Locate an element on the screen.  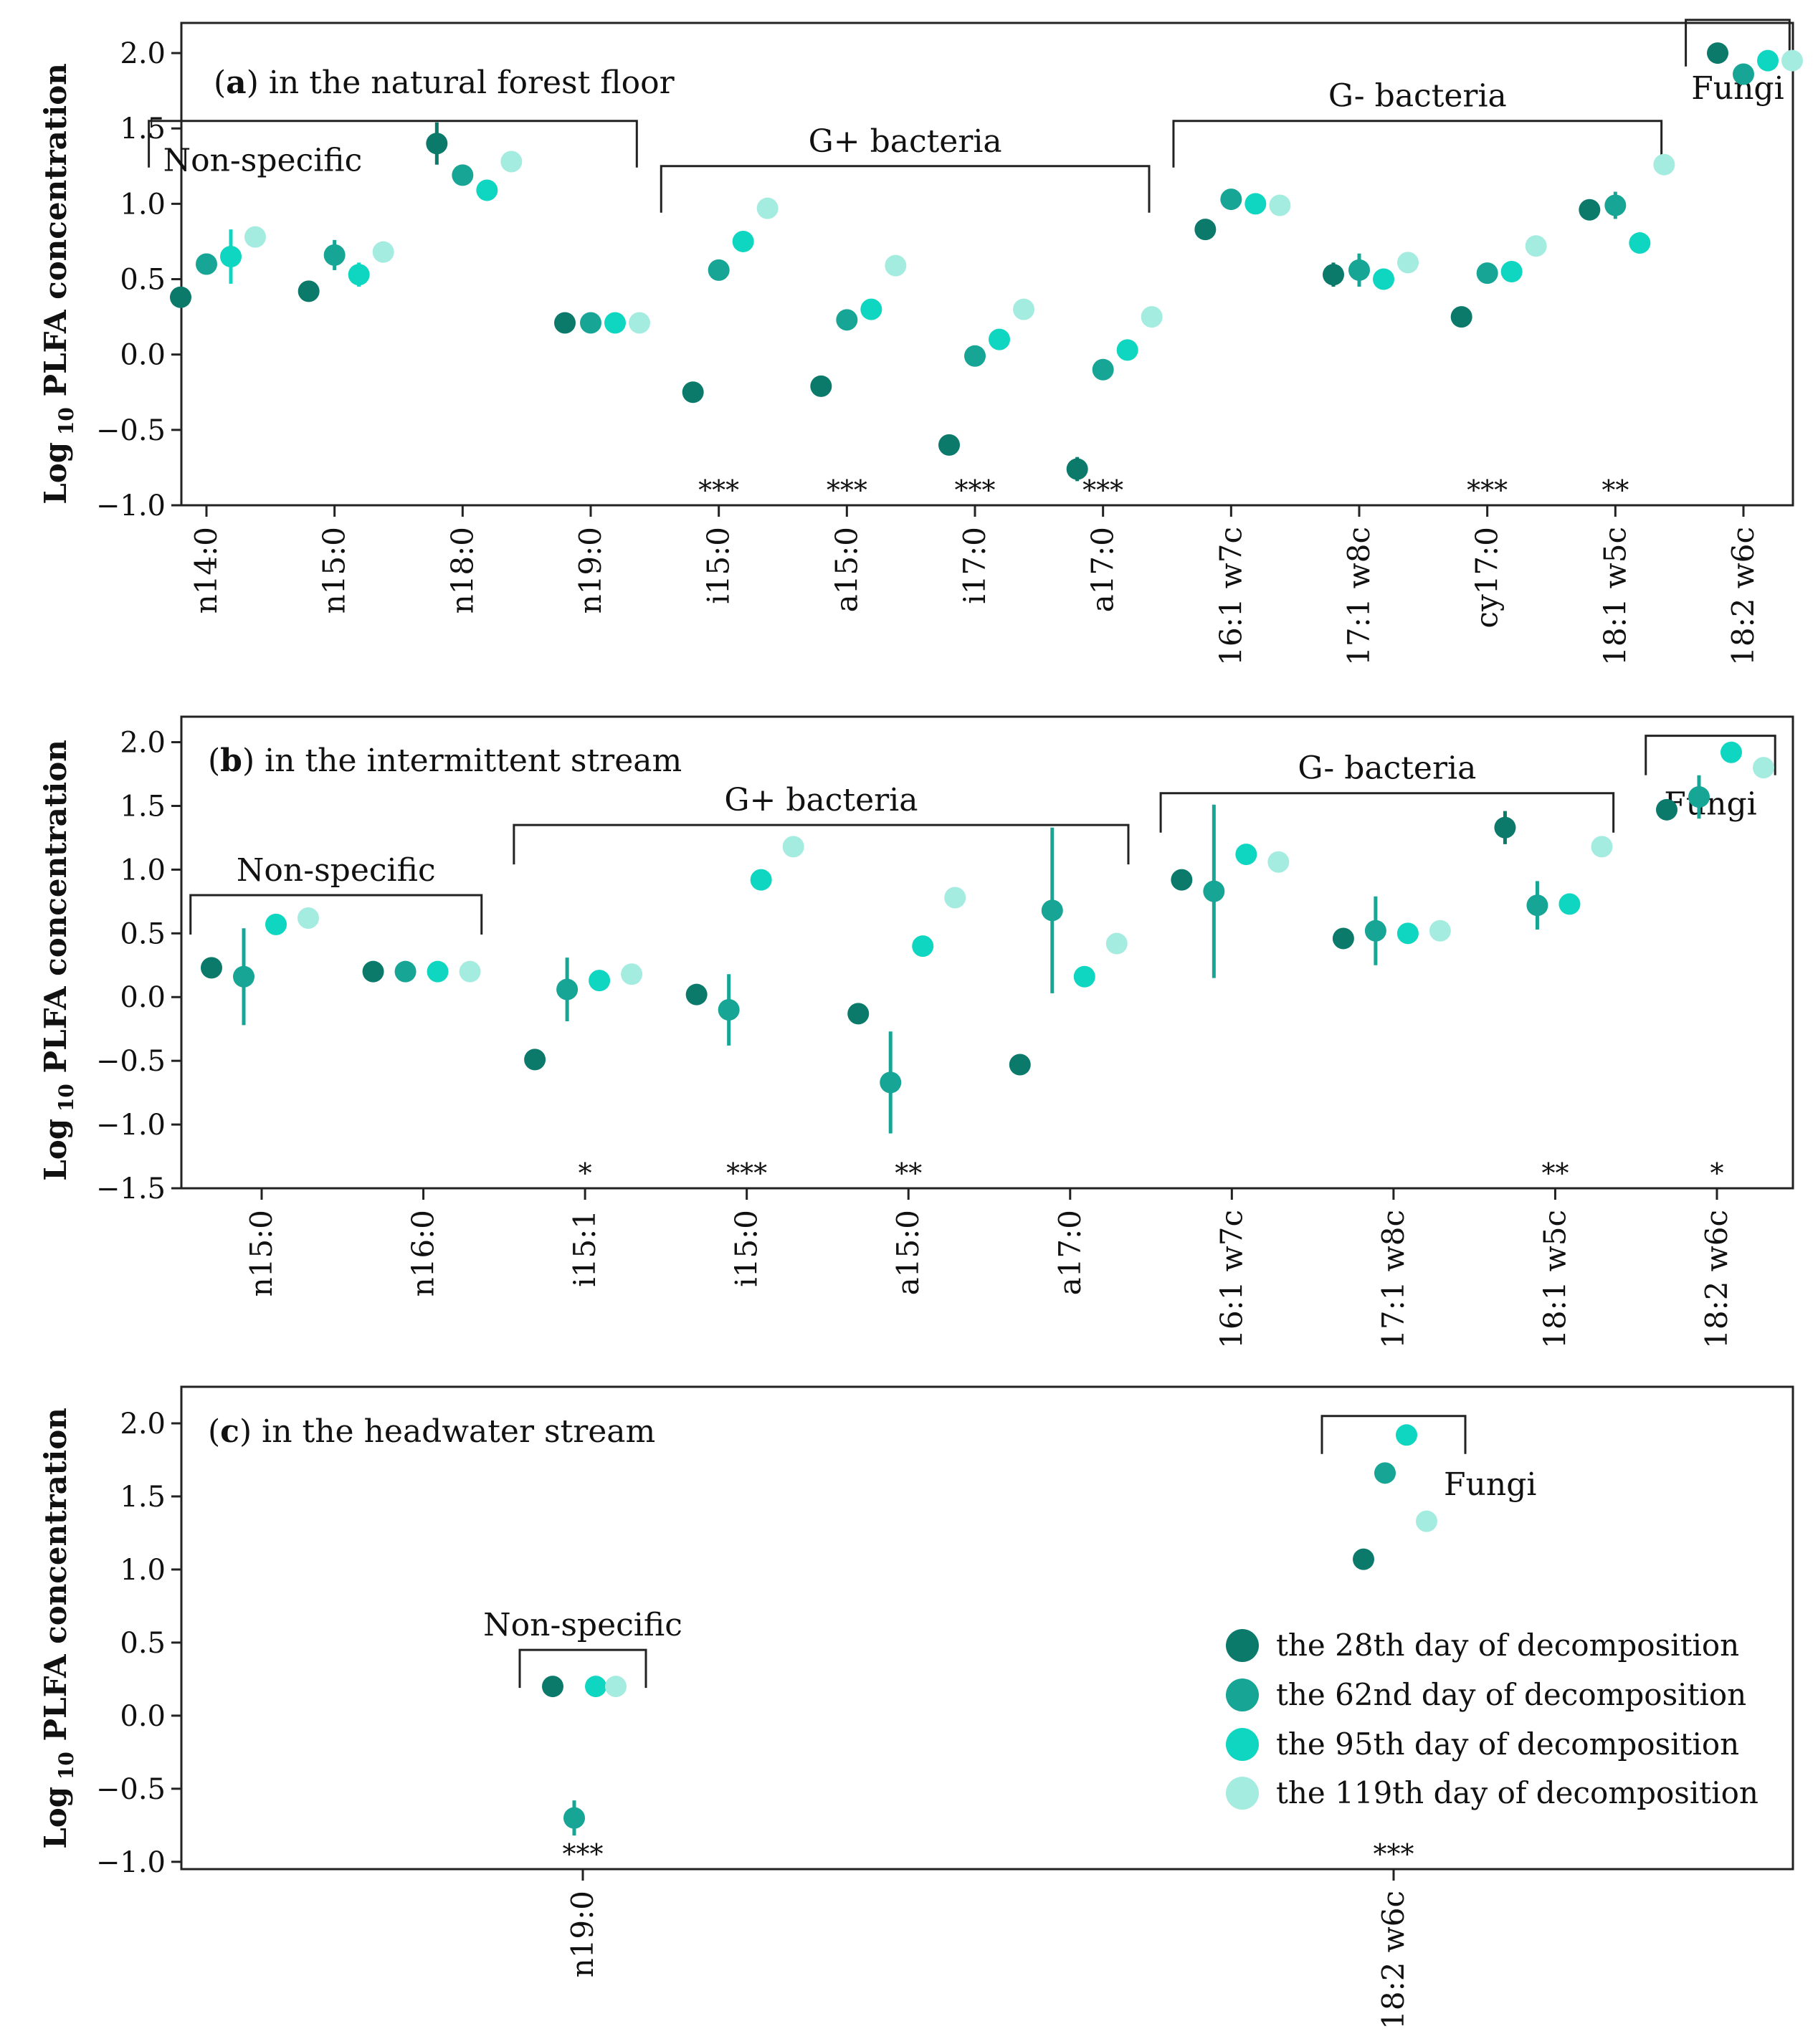
panel-c-ylabel: Log 10 PLFA concentration is located at coordinates (58, 1628).